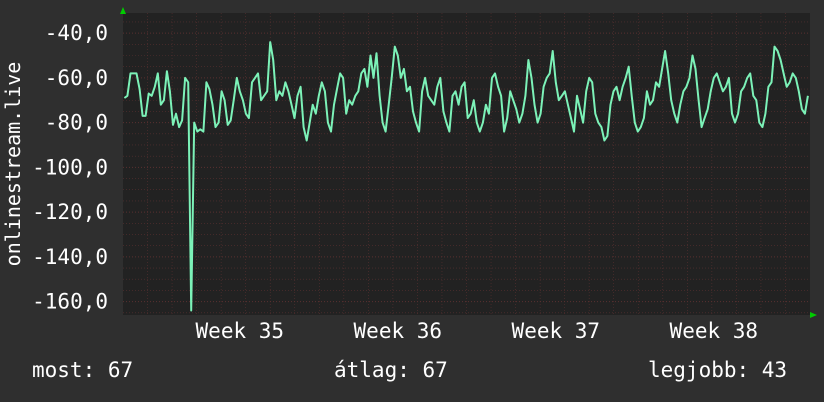  I want to click on x-tick-label: Week 37, so click(556, 331).